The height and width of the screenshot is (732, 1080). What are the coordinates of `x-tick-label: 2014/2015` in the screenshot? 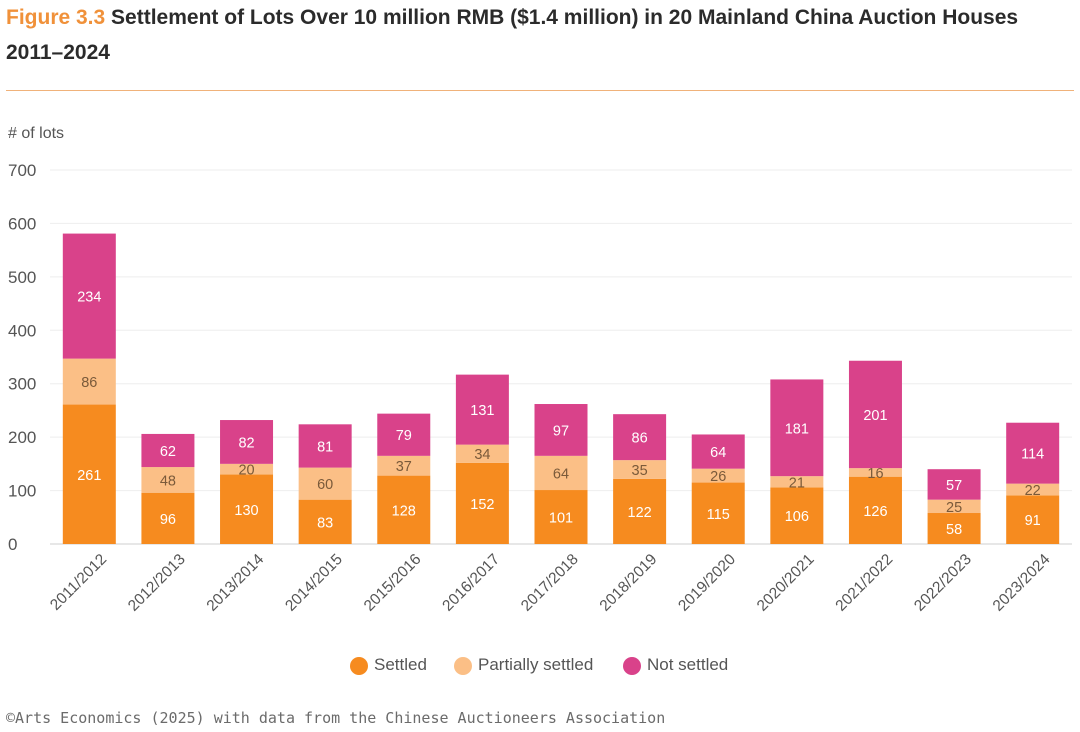 It's located at (314, 583).